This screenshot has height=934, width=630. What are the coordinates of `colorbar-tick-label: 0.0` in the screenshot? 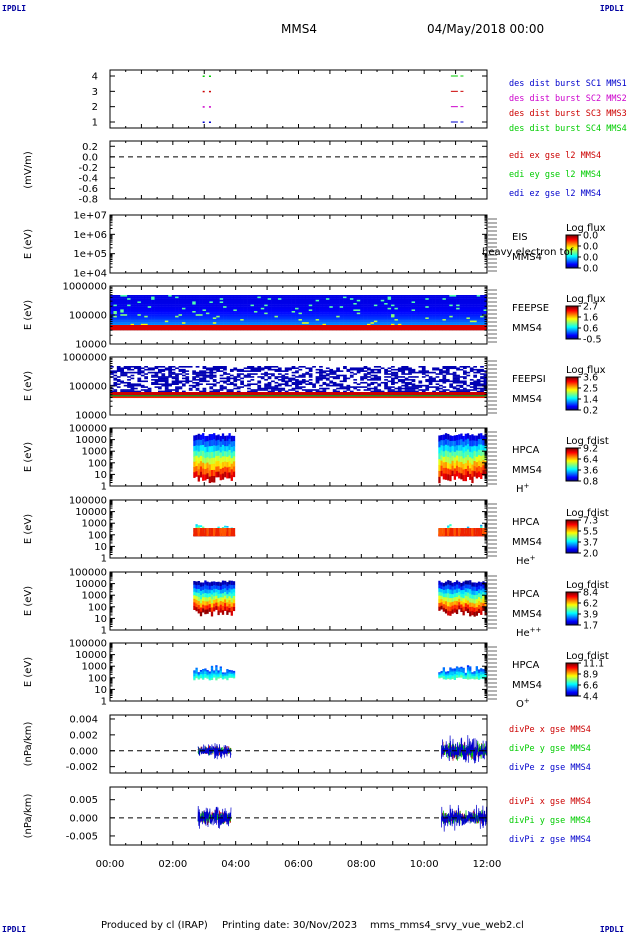 It's located at (590, 258).